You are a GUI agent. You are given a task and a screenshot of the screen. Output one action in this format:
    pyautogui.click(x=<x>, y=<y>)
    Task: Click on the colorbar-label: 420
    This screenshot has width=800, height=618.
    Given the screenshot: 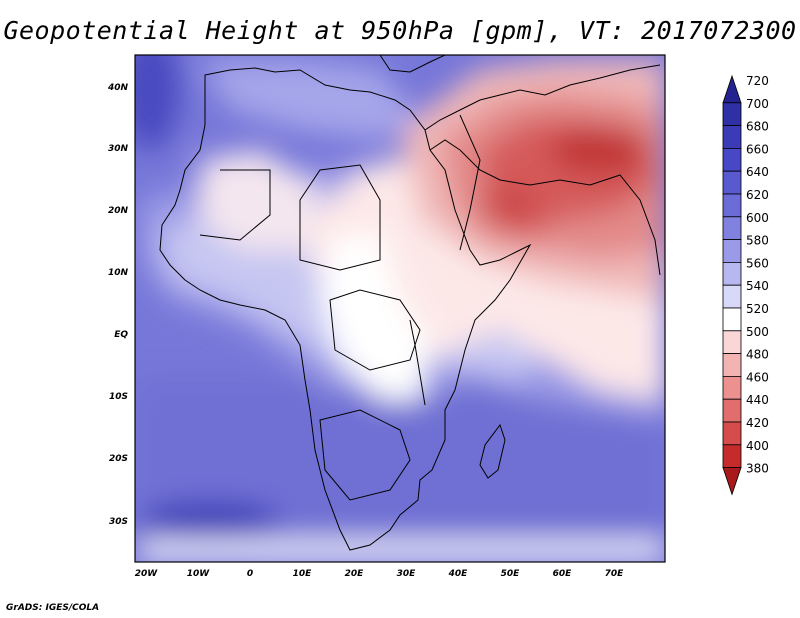 What is the action you would take?
    pyautogui.click(x=757, y=423)
    